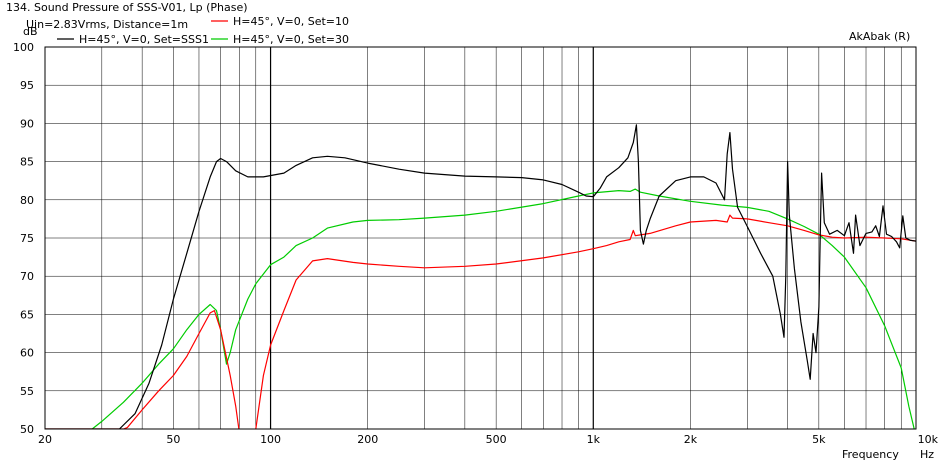 This screenshot has height=466, width=946. Describe the element at coordinates (27, 85) in the screenshot. I see `y-tick-label: 95` at that location.